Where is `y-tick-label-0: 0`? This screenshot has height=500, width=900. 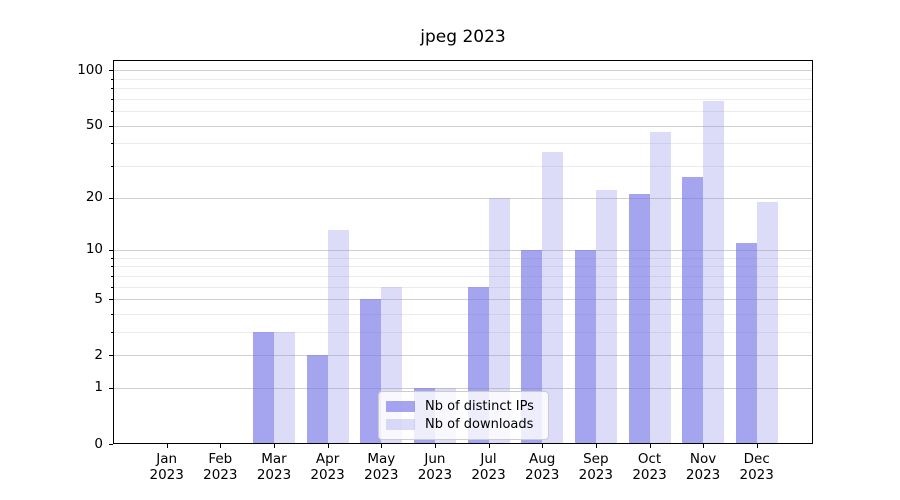 y-tick-label-0: 0 is located at coordinates (98, 443).